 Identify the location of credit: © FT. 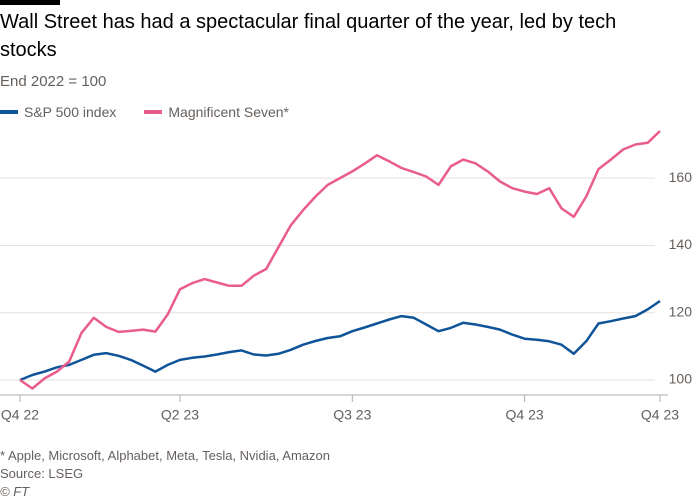
(15, 491).